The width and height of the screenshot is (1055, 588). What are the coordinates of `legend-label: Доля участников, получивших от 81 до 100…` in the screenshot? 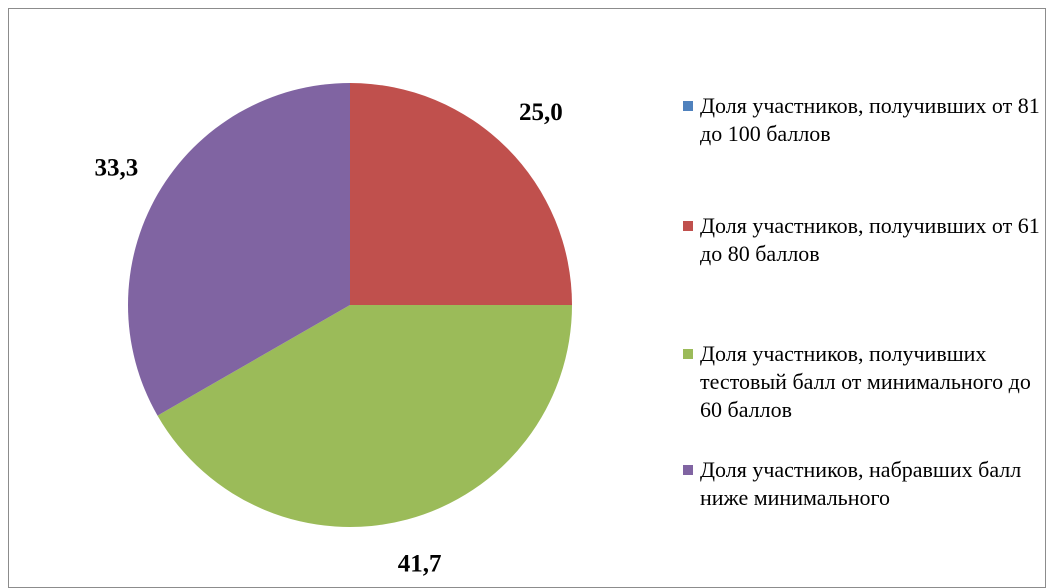 It's located at (870, 119).